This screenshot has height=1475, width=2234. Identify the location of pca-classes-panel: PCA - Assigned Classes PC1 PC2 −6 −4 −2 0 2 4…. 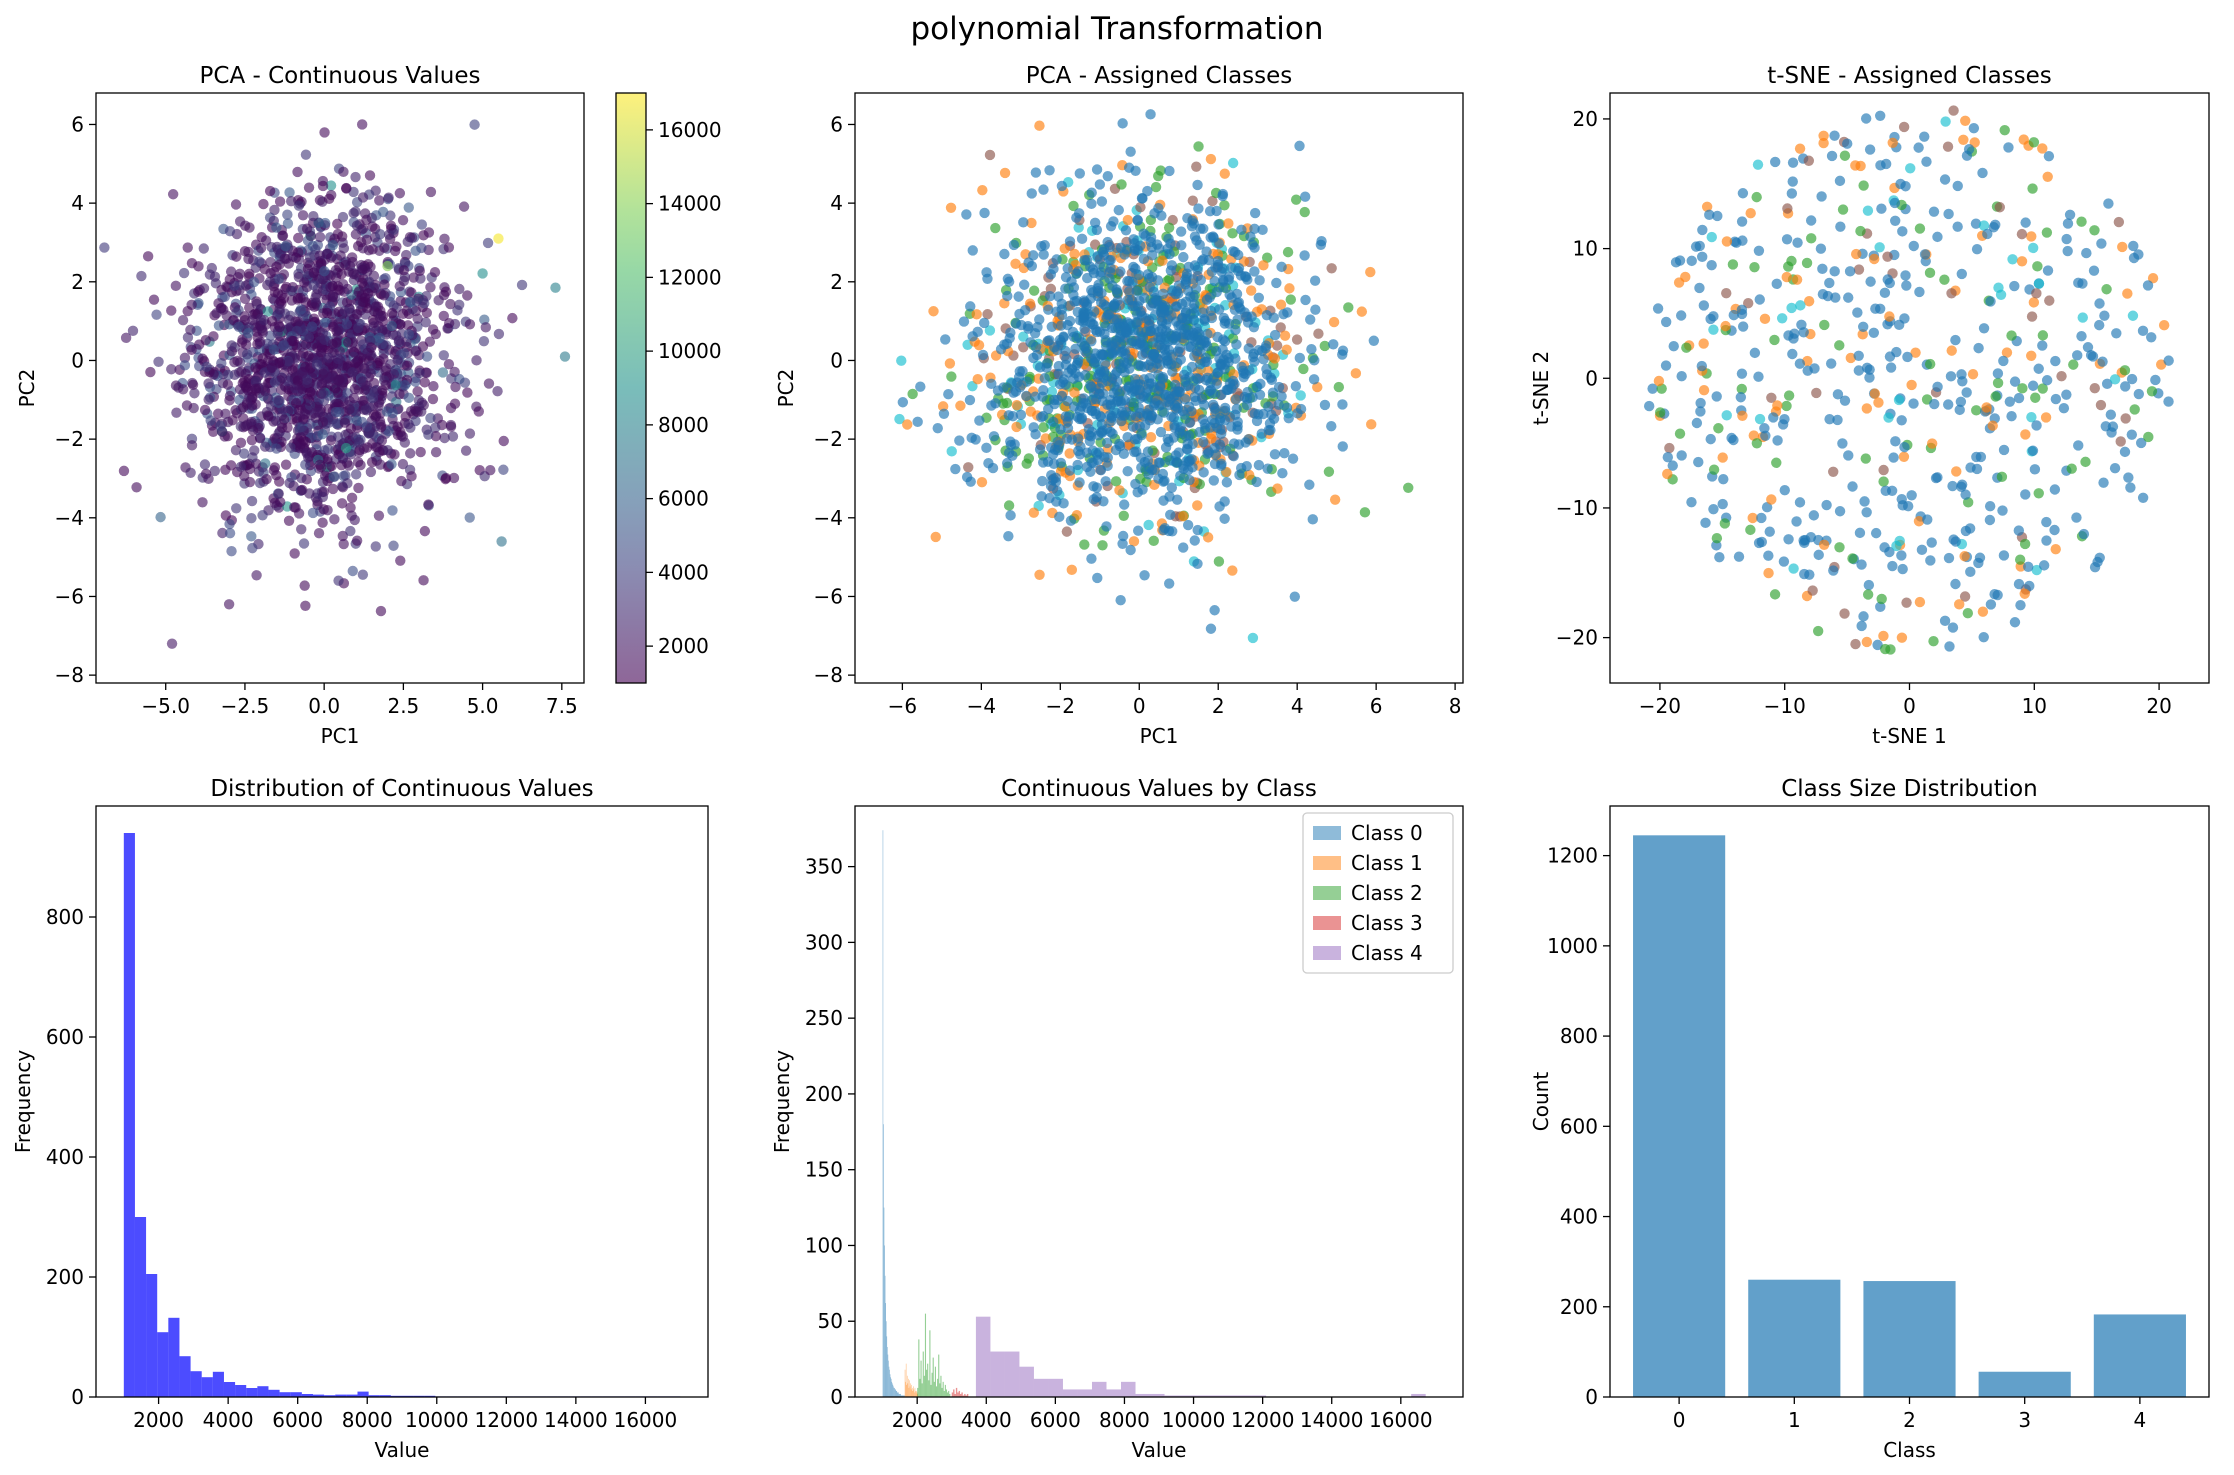
(1119, 405).